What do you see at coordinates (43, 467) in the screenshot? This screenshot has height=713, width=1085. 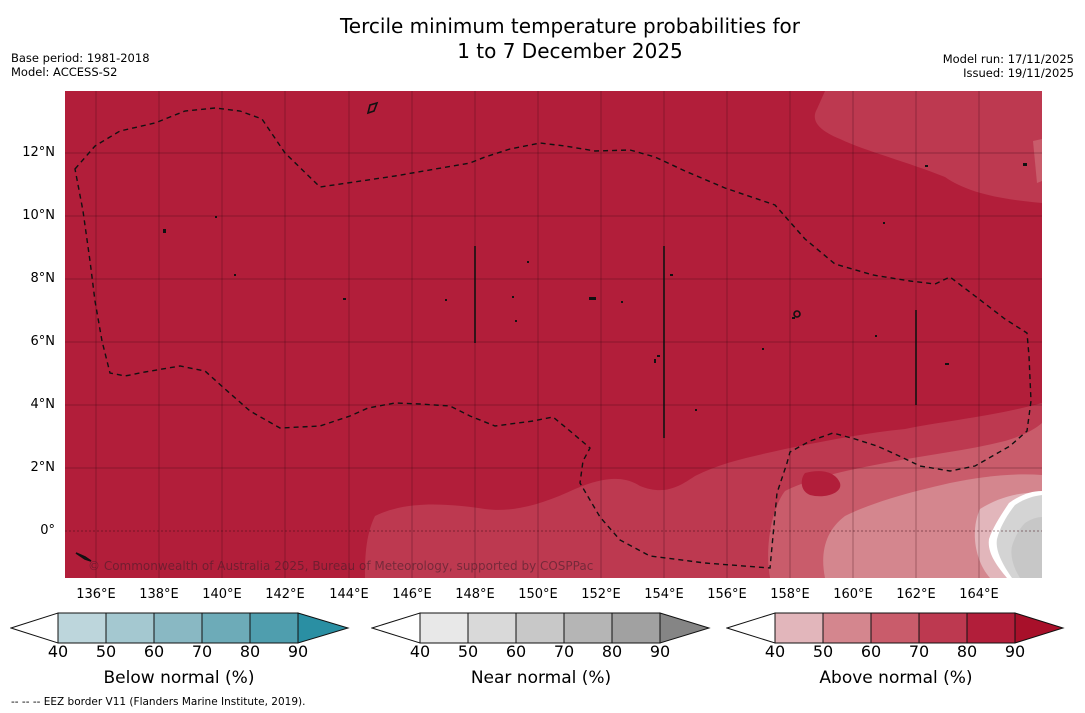 I see `lat-label-2n: 2°N` at bounding box center [43, 467].